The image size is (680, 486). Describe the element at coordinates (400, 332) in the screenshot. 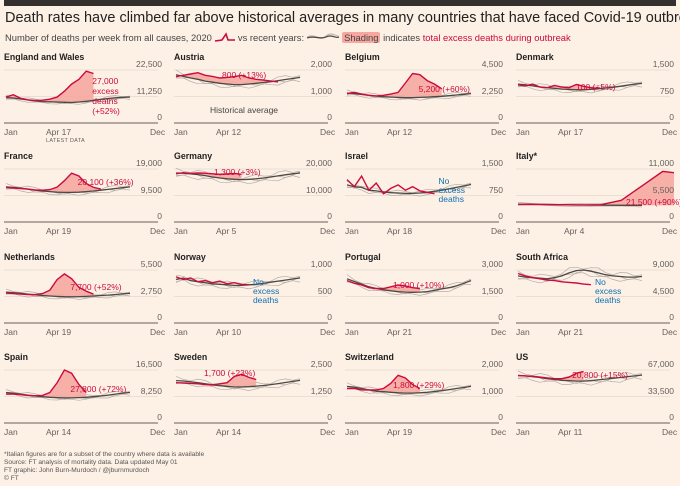

I see `x-tick-label: Apr 21` at that location.